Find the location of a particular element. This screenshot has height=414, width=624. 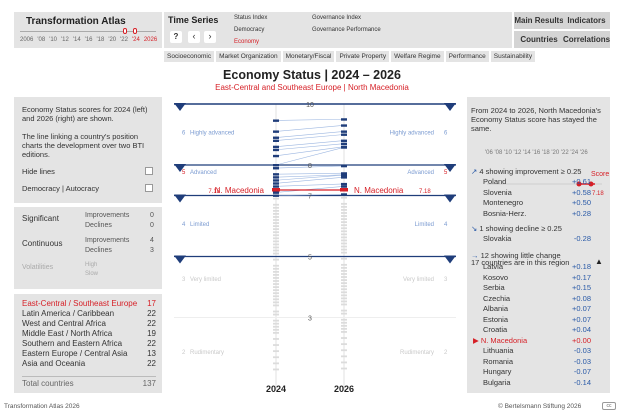

timeline-year: '14 is located at coordinates (76, 40).